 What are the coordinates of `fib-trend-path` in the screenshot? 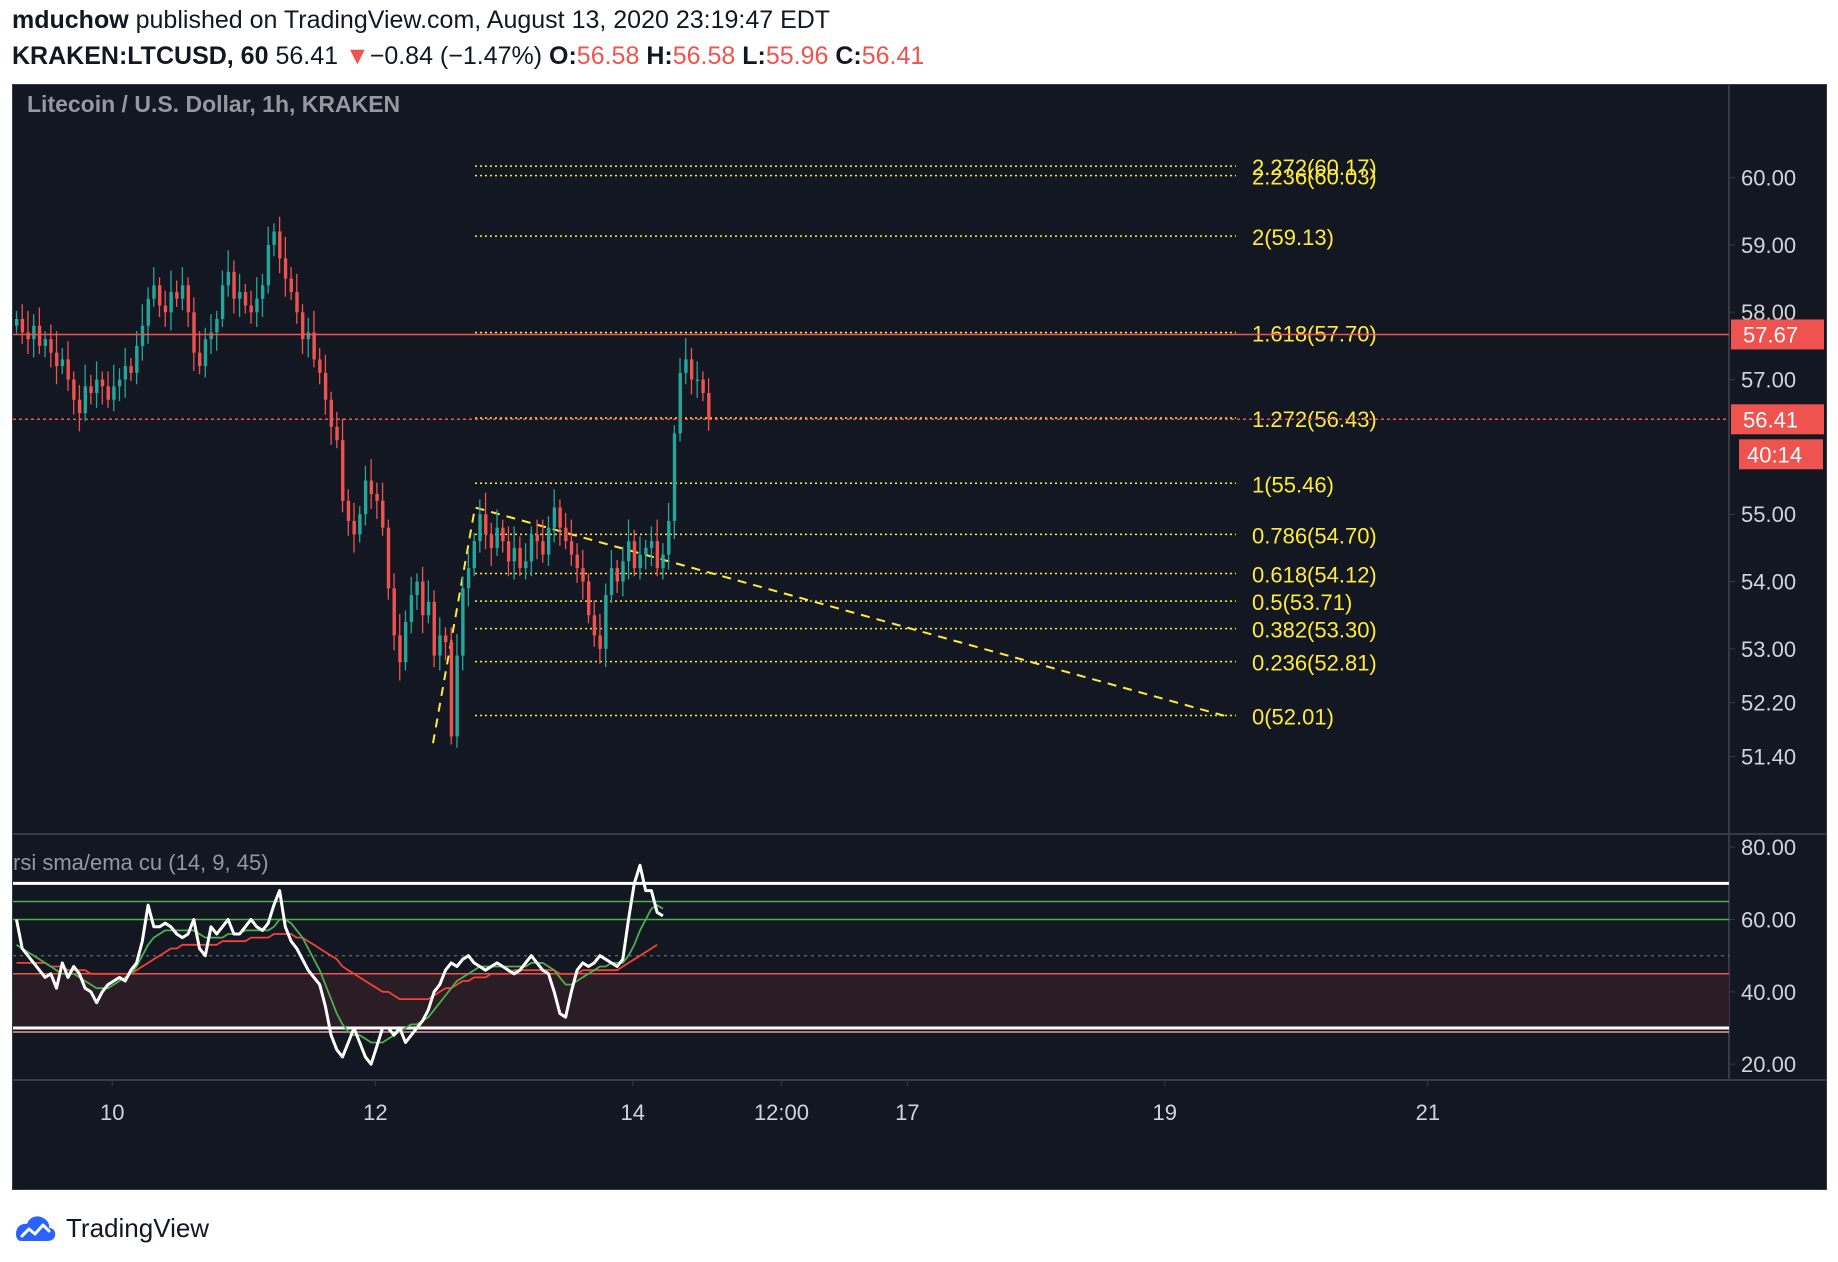 It's located at (829, 625).